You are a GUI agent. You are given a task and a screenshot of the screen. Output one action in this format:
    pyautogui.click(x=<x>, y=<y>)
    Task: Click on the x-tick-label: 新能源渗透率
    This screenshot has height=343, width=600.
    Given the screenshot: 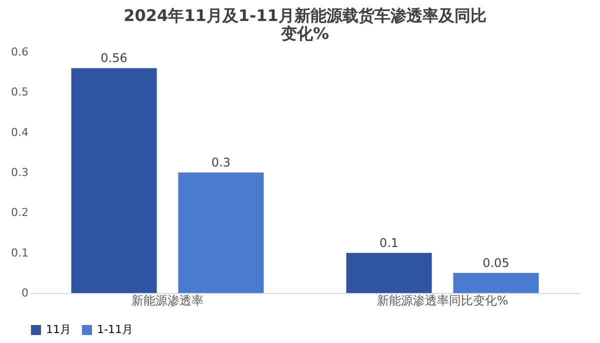 What is the action you would take?
    pyautogui.click(x=168, y=301)
    